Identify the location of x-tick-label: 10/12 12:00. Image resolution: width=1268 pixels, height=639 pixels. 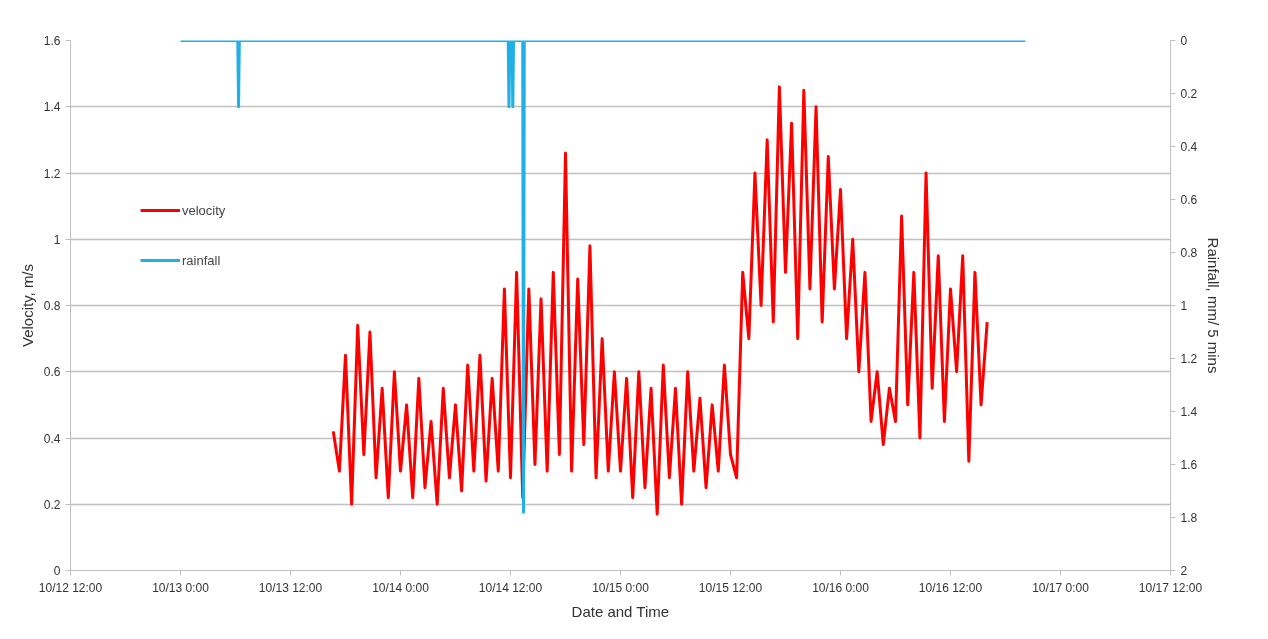
(70, 587).